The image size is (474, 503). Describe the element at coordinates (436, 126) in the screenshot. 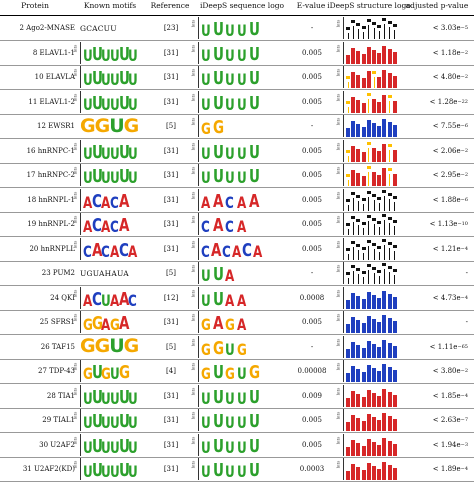

I see `adjusted-pvalue: < 7.55e −6` at that location.